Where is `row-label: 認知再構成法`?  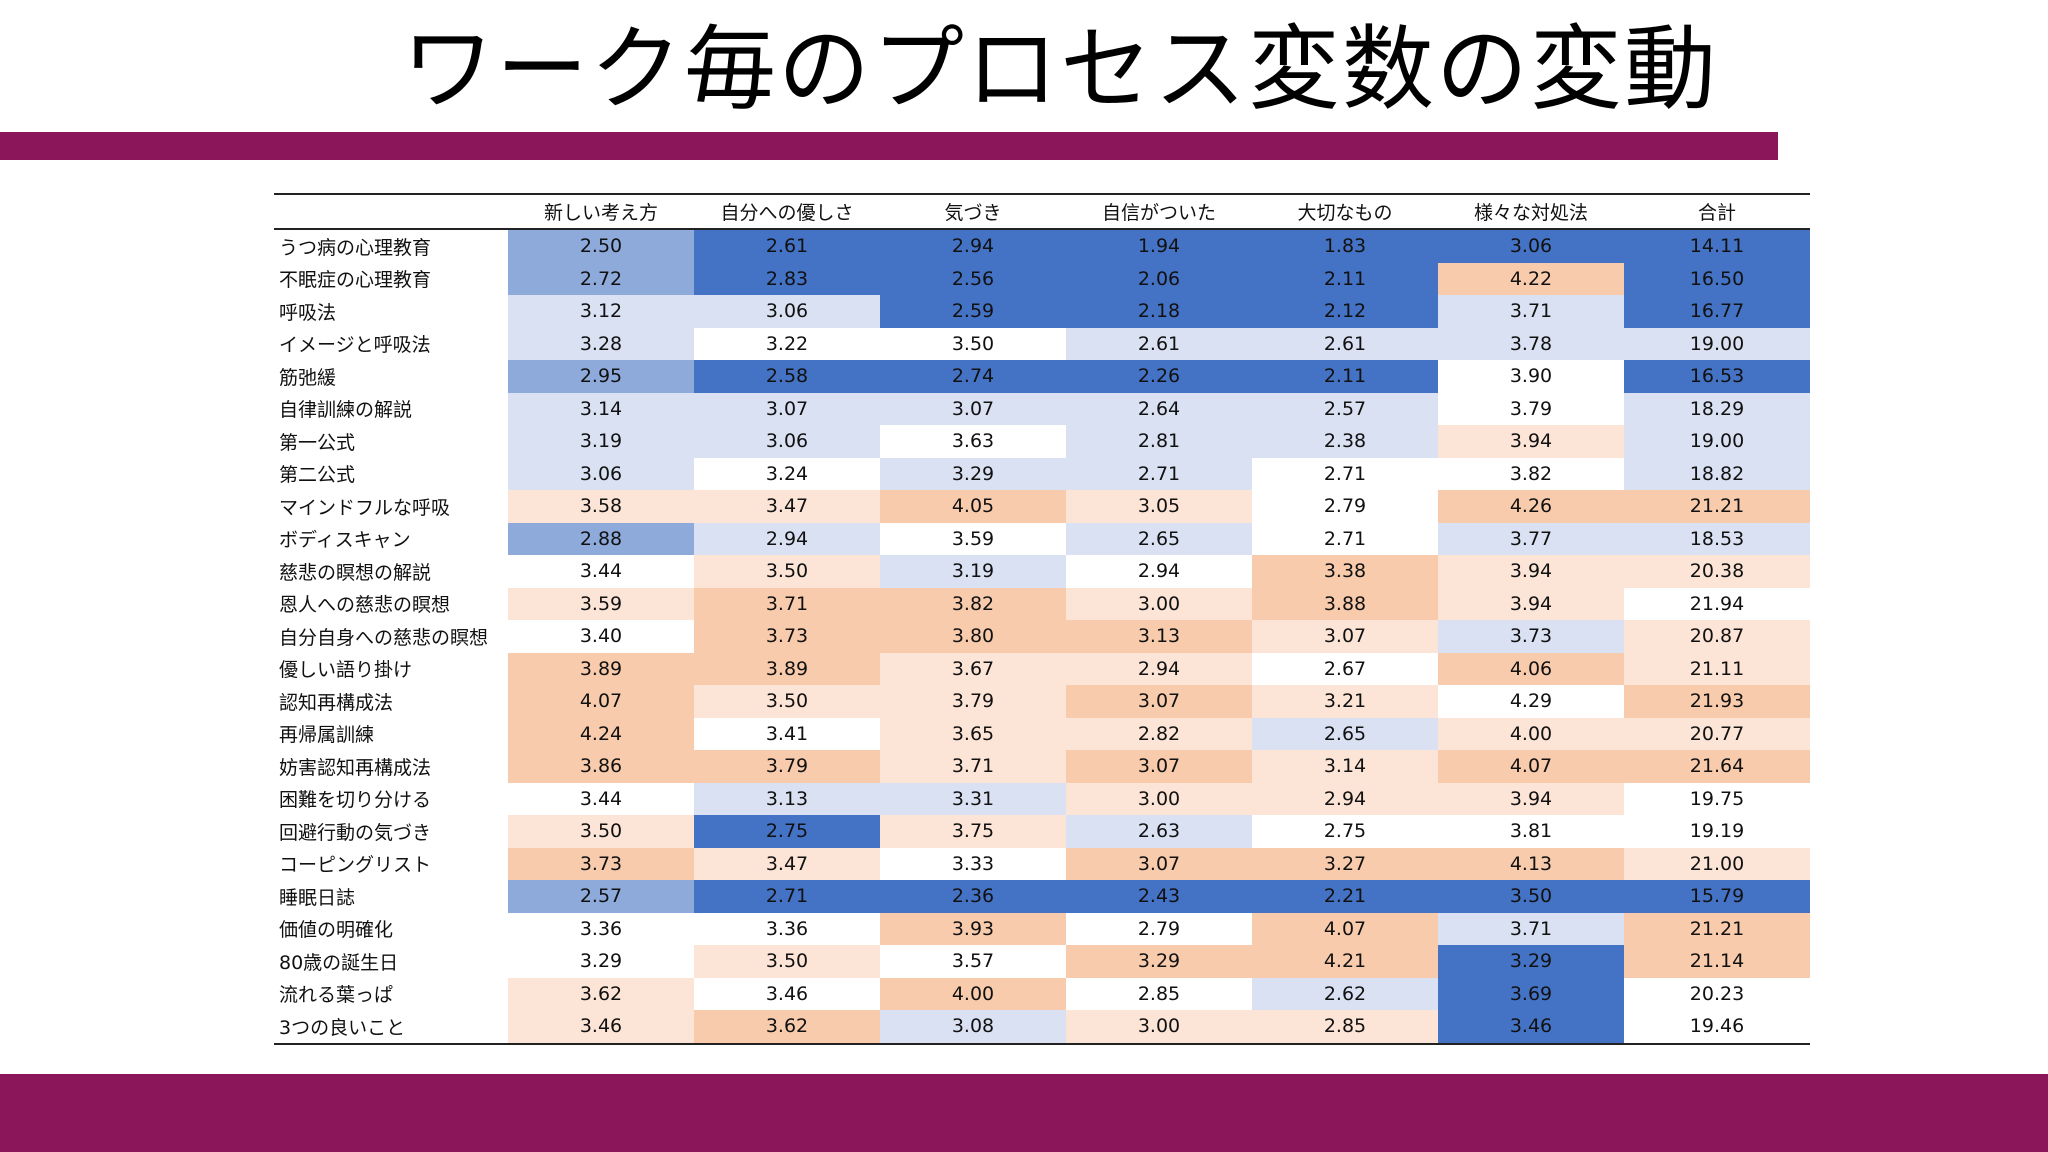 row-label: 認知再構成法 is located at coordinates (336, 702).